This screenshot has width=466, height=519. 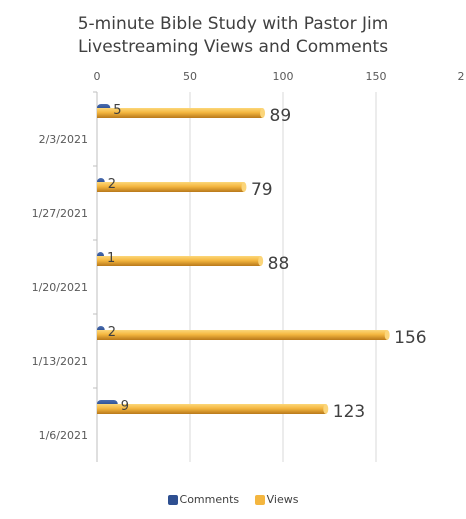 I want to click on category-label: 1/13/2021, so click(x=60, y=361).